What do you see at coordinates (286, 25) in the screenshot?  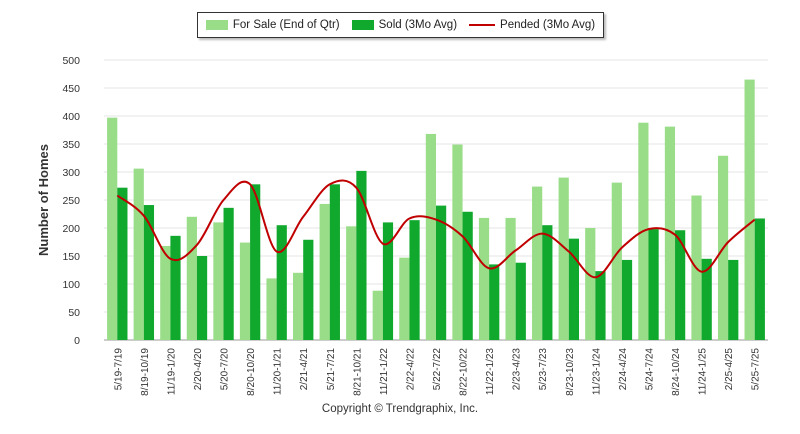 I see `legend-label-for-sale: For Sale (End of Qtr)` at bounding box center [286, 25].